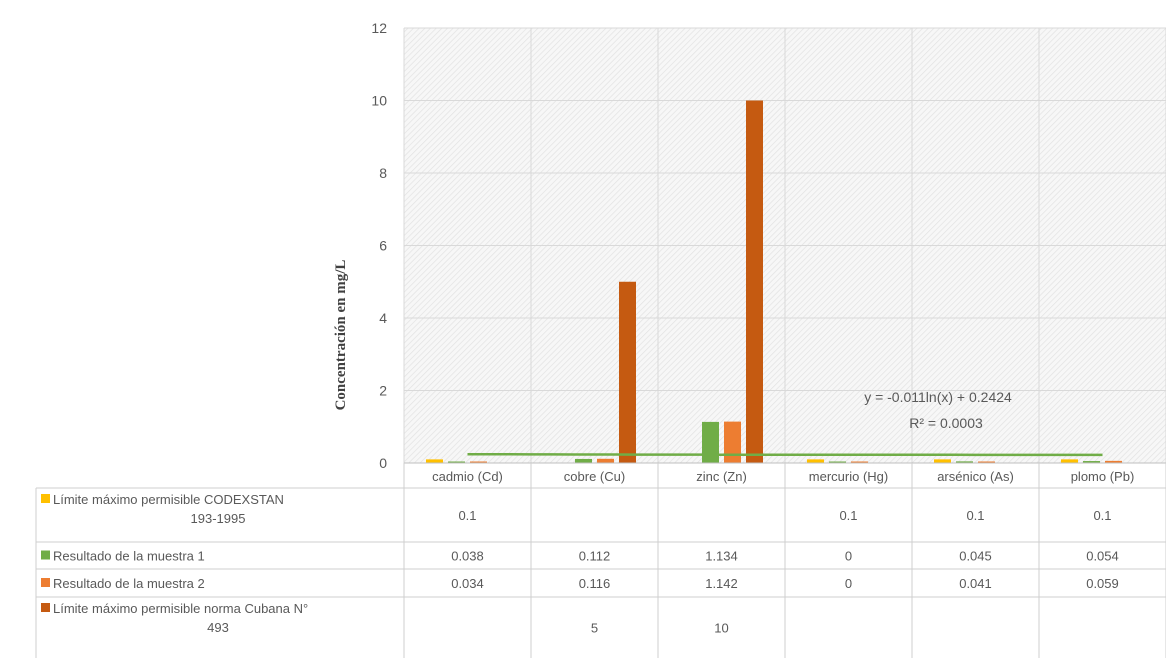  Describe the element at coordinates (218, 627) in the screenshot. I see `legend-label: 493` at that location.